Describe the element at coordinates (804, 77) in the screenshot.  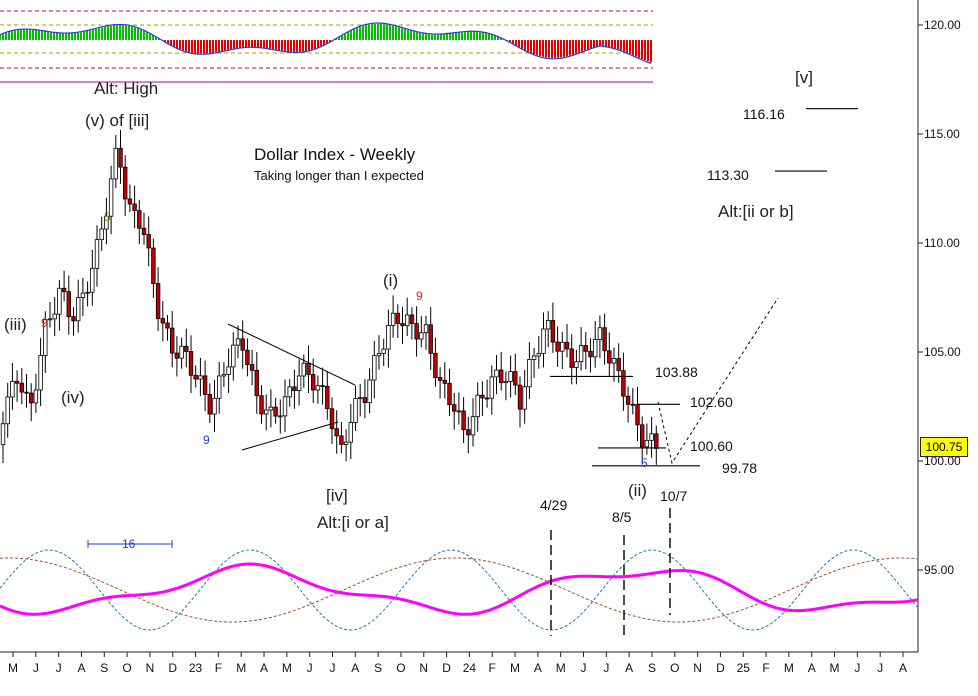
I see `wave-label-v-major: [v]` at that location.